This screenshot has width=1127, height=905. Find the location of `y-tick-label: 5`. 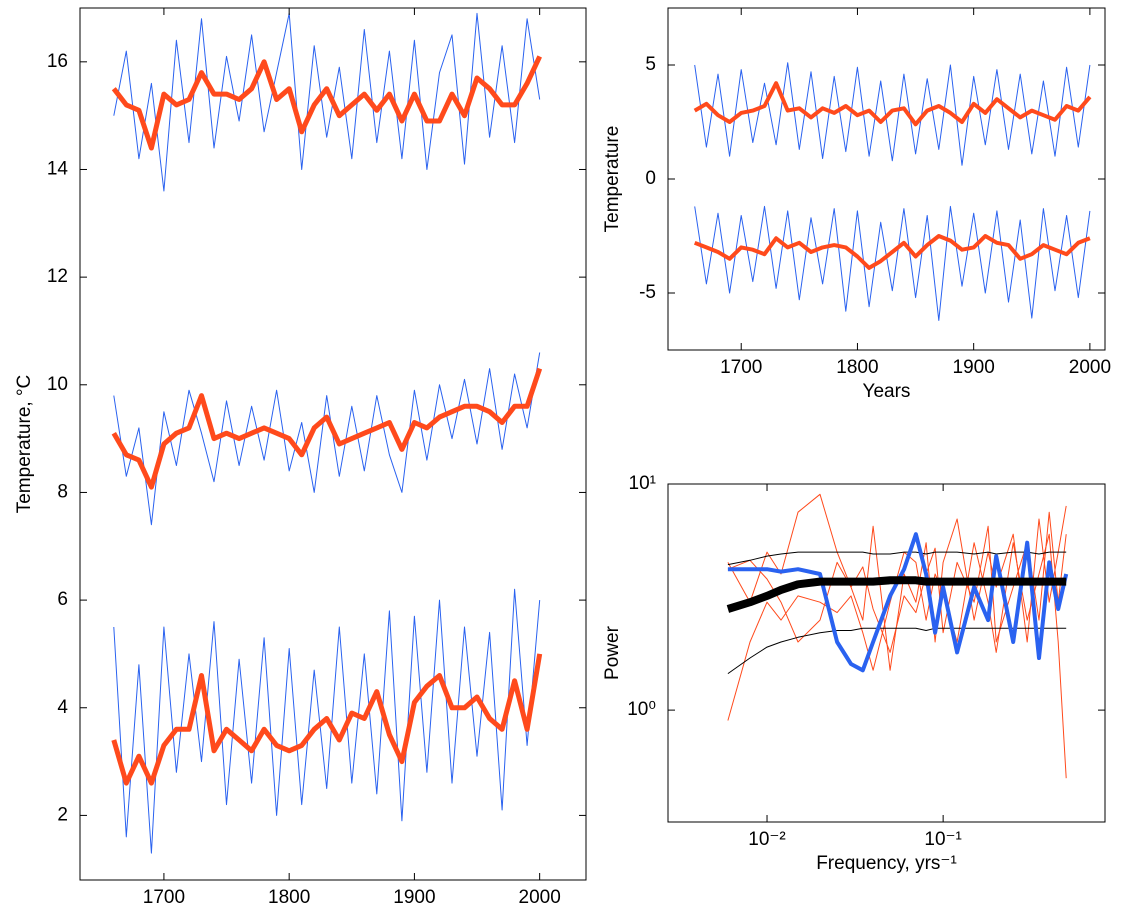

y-tick-label: 5 is located at coordinates (650, 64).